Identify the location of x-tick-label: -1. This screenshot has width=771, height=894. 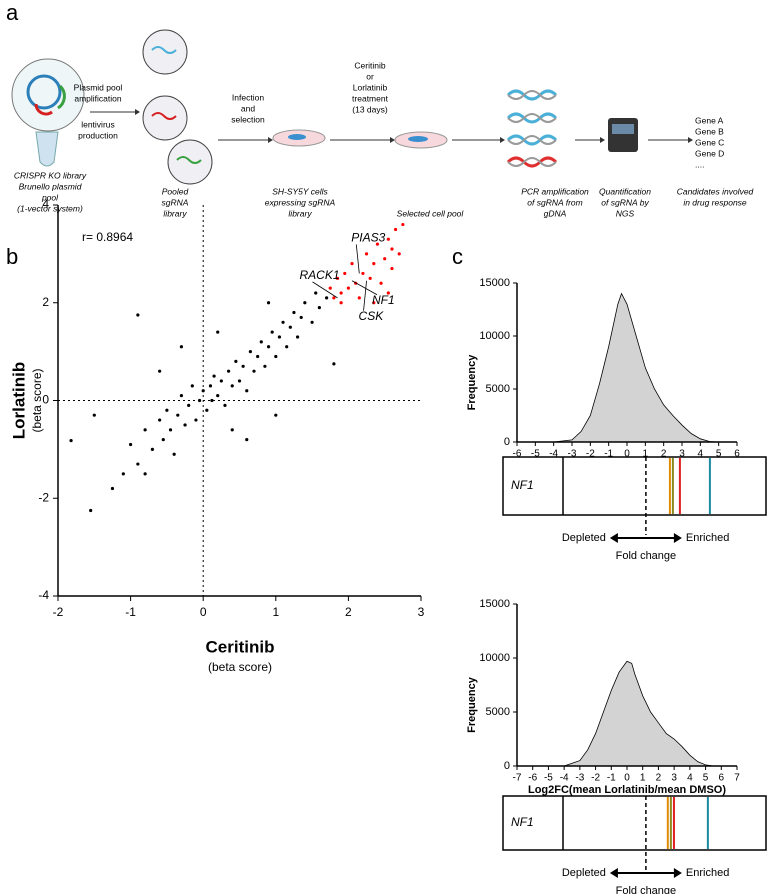
(130, 612).